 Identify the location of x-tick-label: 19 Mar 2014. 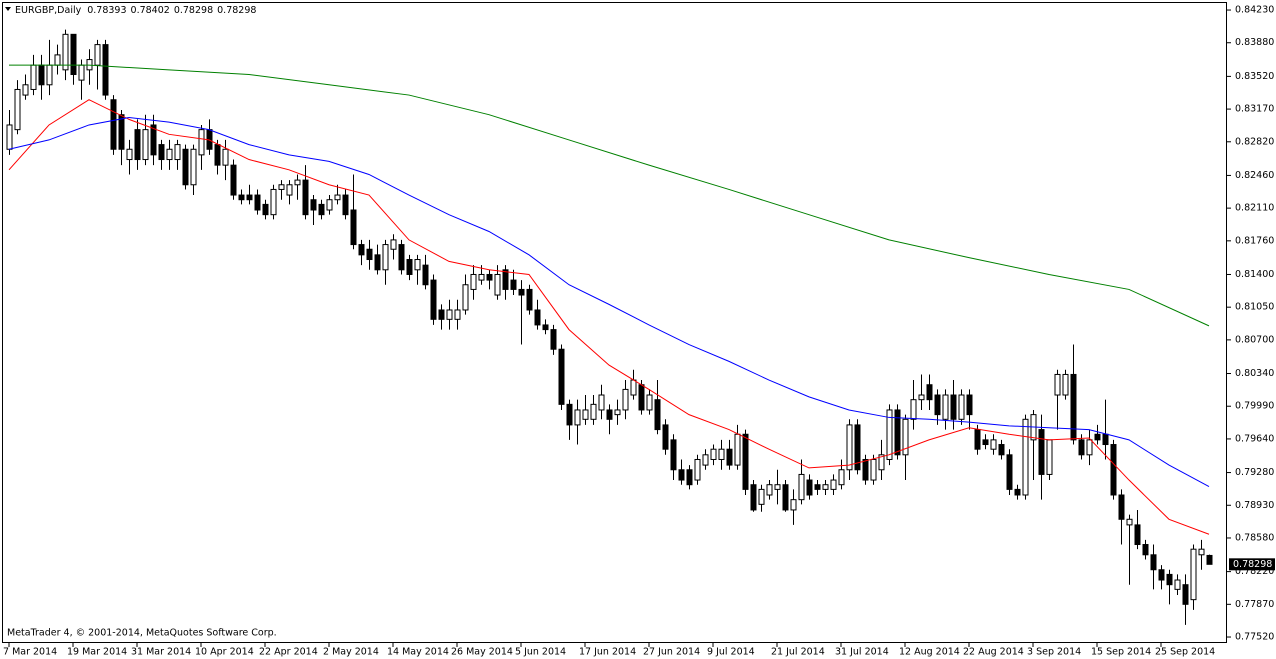
(97, 652).